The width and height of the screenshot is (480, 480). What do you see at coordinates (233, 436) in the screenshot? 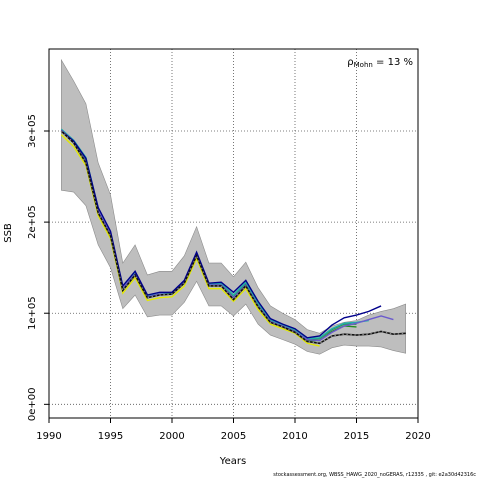
I see `x-tick-label: 2005` at bounding box center [233, 436].